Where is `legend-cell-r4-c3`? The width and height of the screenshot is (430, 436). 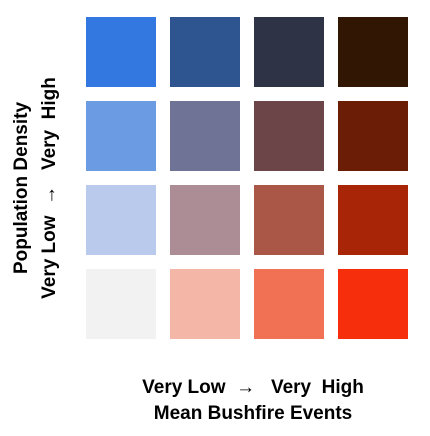
legend-cell-r4-c3 is located at coordinates (289, 52).